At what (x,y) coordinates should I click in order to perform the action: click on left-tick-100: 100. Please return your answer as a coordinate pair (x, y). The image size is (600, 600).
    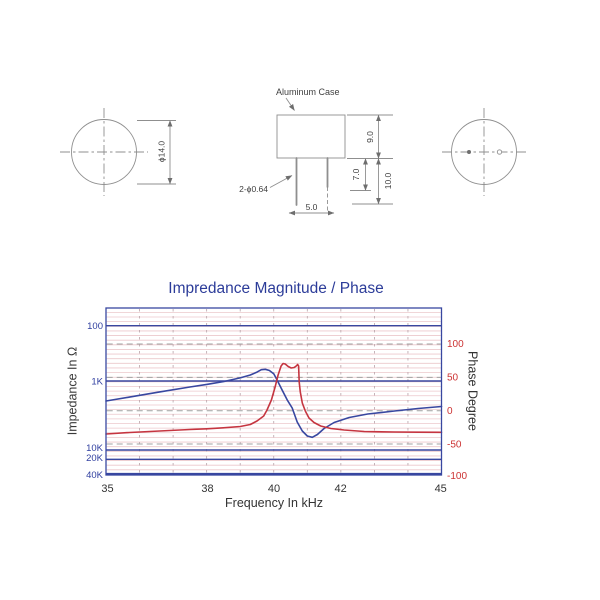
    Looking at the image, I should click on (95, 326).